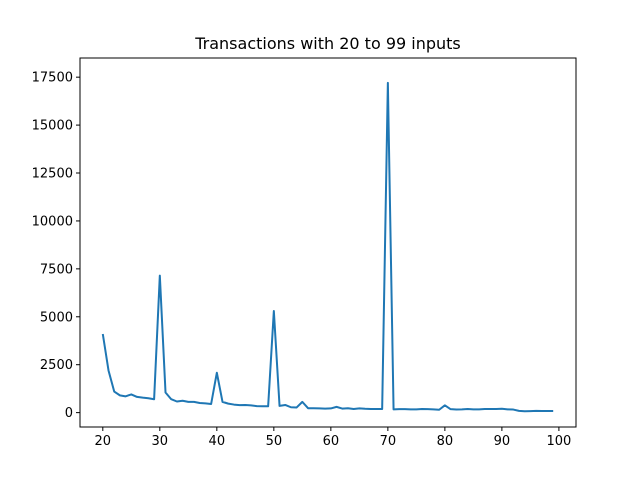 The width and height of the screenshot is (640, 480). Describe the element at coordinates (52, 78) in the screenshot. I see `y-tick-label: 17500` at that location.